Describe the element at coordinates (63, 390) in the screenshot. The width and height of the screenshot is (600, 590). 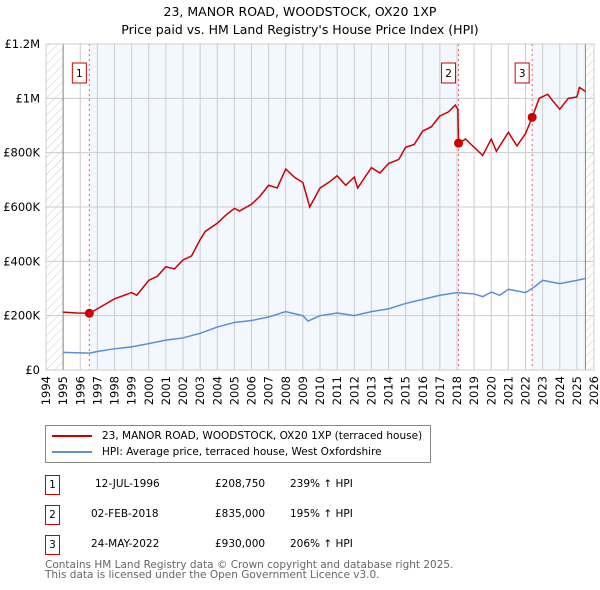
I see `x-tick-label: 1995` at that location.